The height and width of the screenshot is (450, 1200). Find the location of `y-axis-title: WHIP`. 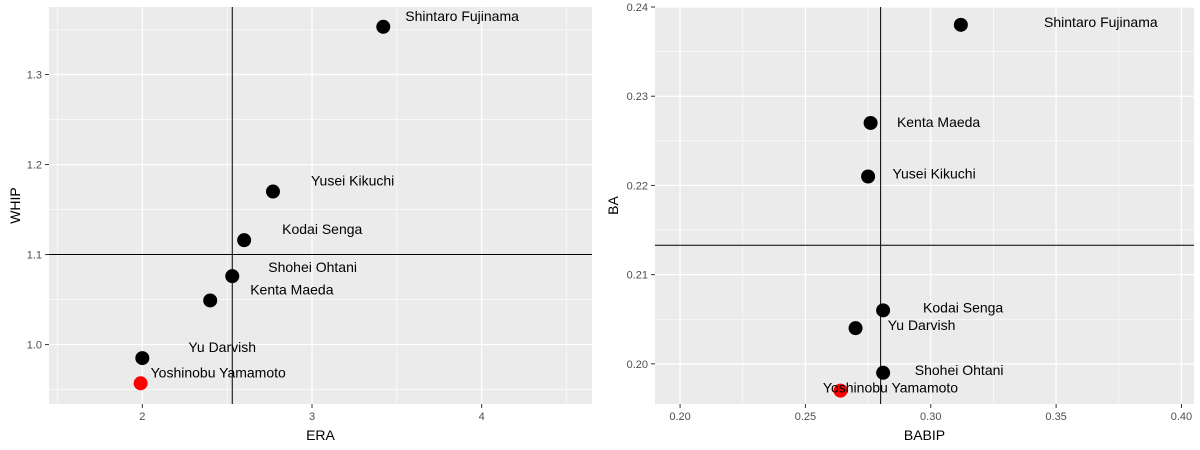

y-axis-title: WHIP is located at coordinates (15, 205).